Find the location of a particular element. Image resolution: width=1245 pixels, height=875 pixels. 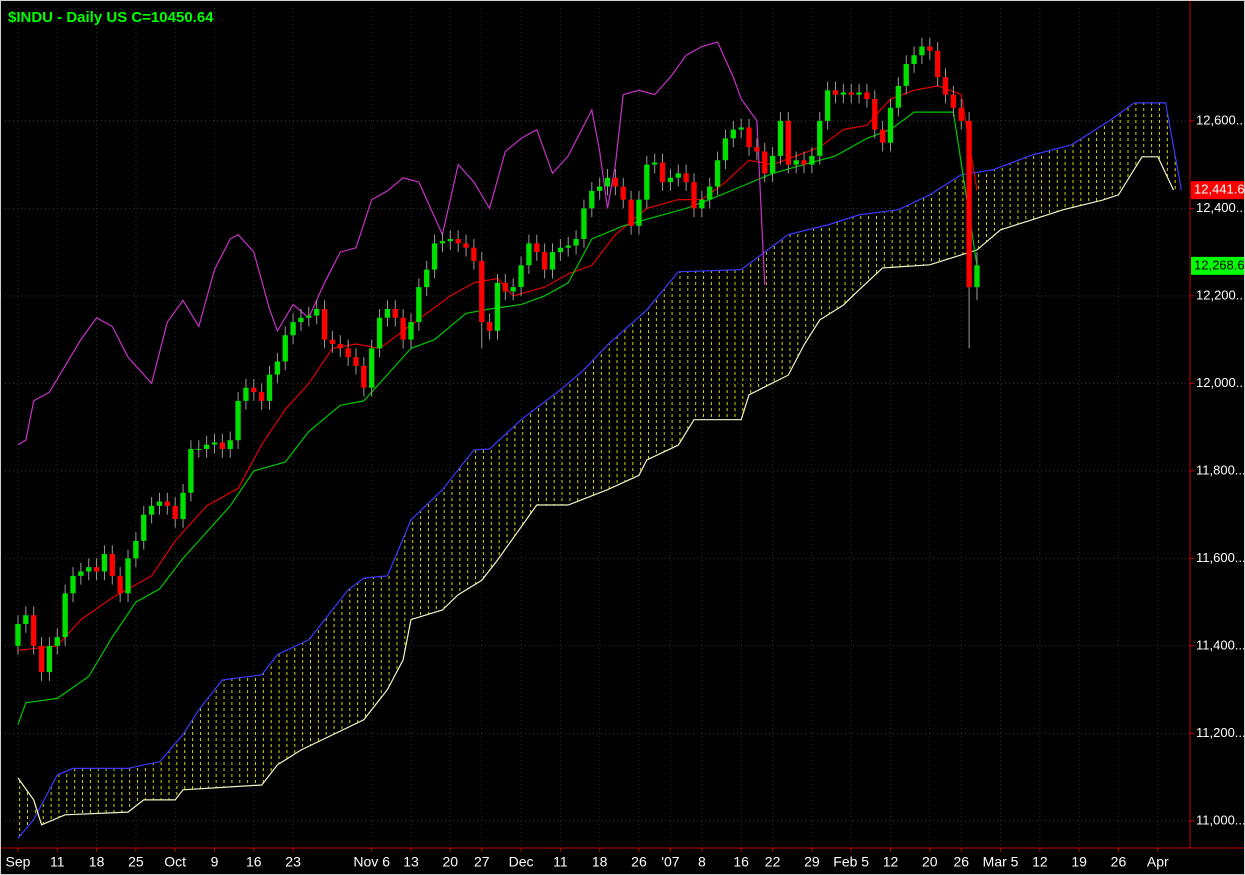

x-tick-label: 26 is located at coordinates (639, 862).